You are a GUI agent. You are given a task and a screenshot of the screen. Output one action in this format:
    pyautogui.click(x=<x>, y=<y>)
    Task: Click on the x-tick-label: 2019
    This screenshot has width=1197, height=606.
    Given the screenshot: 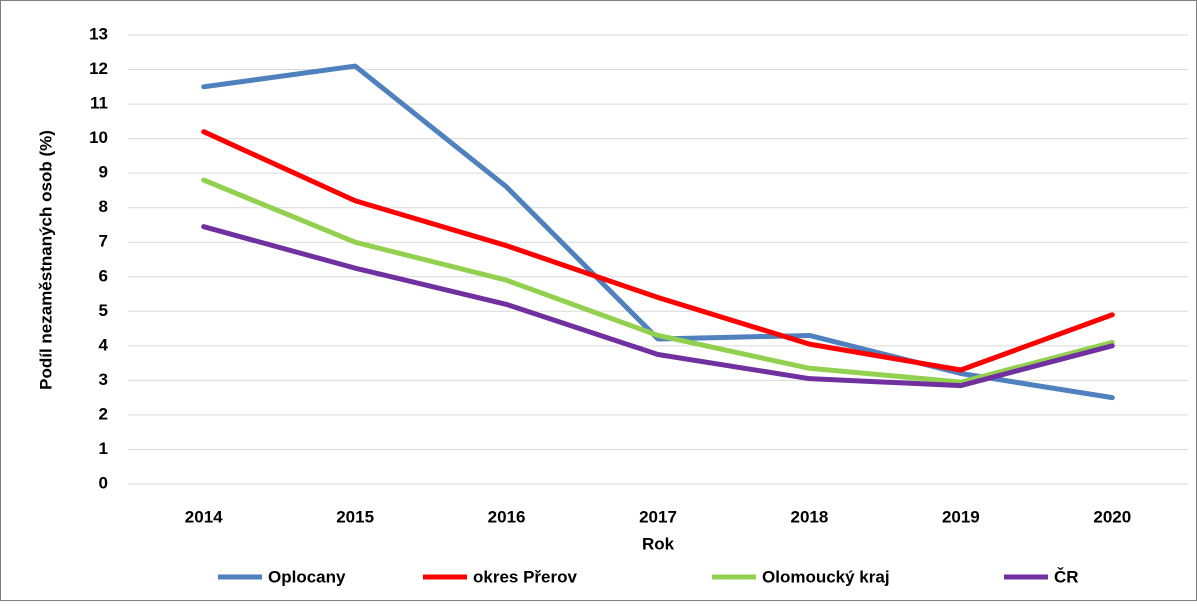 What is the action you would take?
    pyautogui.click(x=961, y=516)
    